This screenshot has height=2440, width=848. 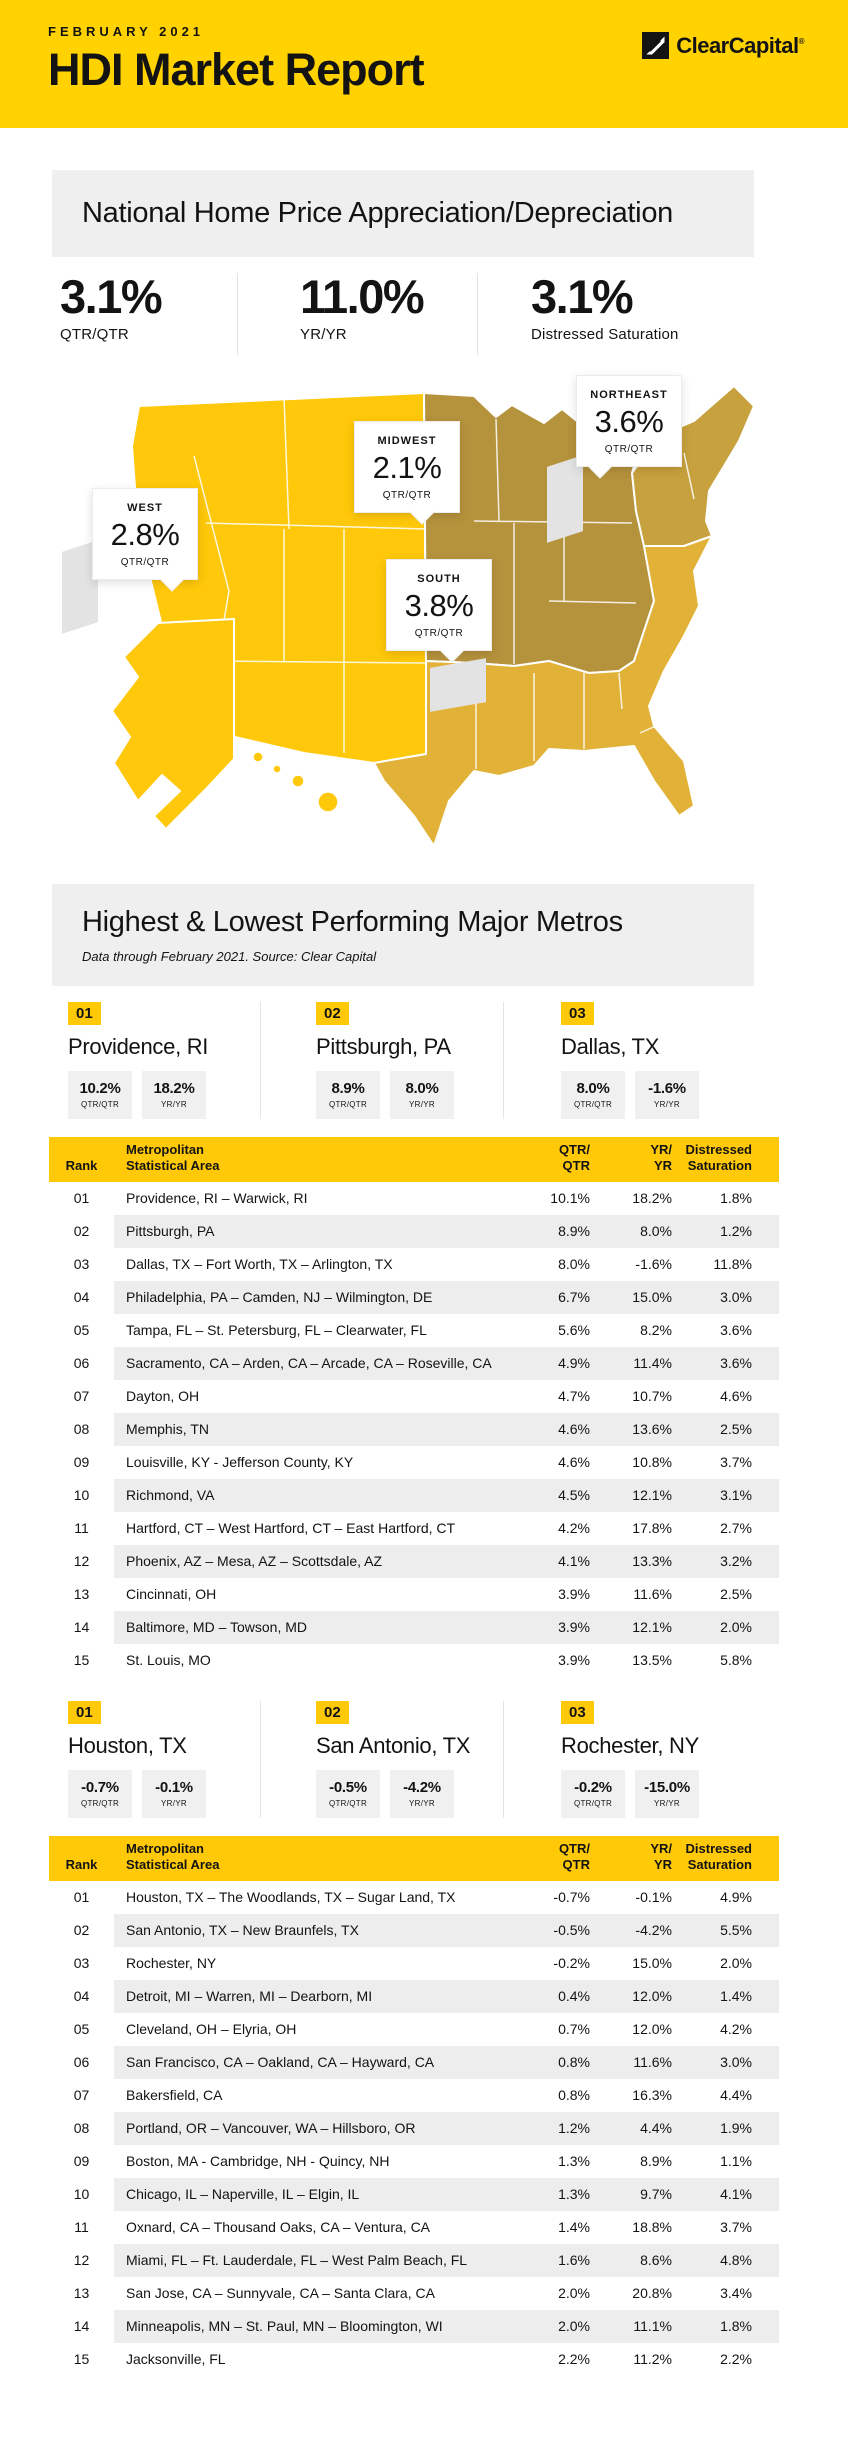 I want to click on rank-header: Rank, so click(x=81, y=1166).